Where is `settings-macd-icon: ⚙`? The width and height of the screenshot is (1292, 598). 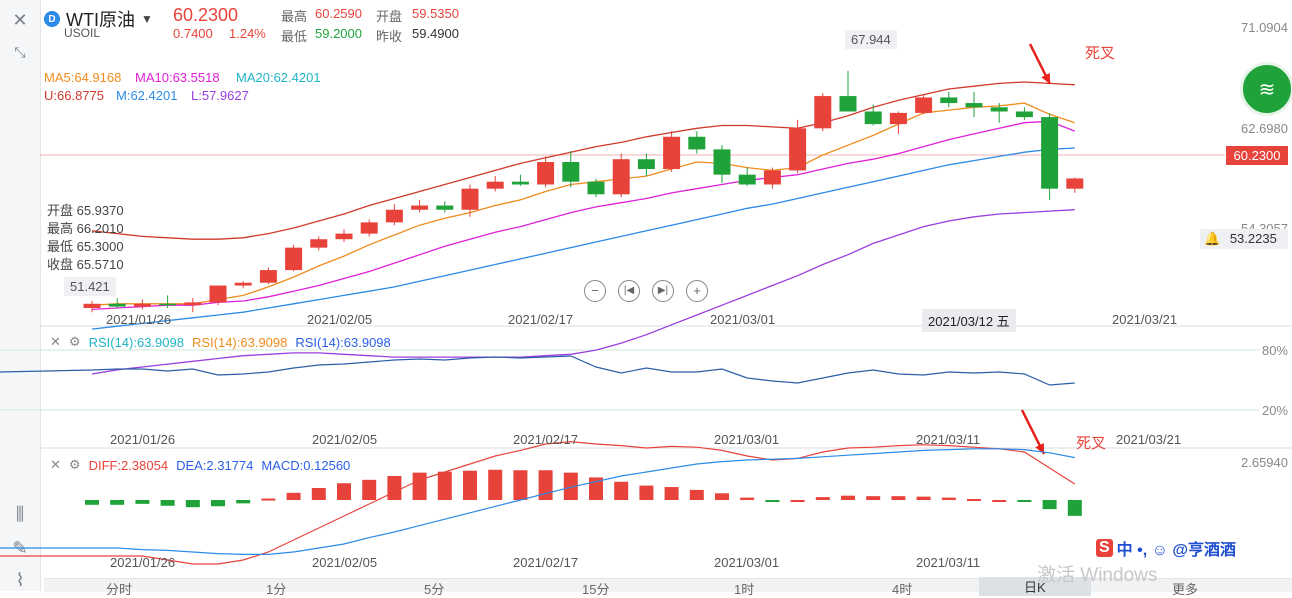 settings-macd-icon: ⚙ is located at coordinates (74, 464).